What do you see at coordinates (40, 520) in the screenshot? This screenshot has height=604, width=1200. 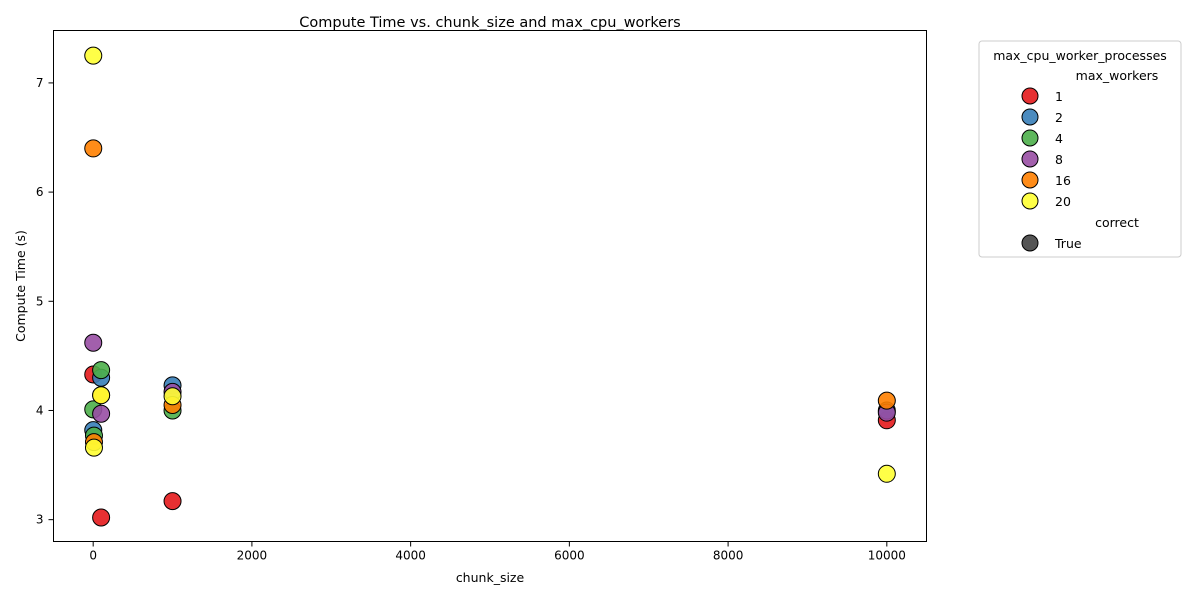 I see `y-tick-label: 3` at bounding box center [40, 520].